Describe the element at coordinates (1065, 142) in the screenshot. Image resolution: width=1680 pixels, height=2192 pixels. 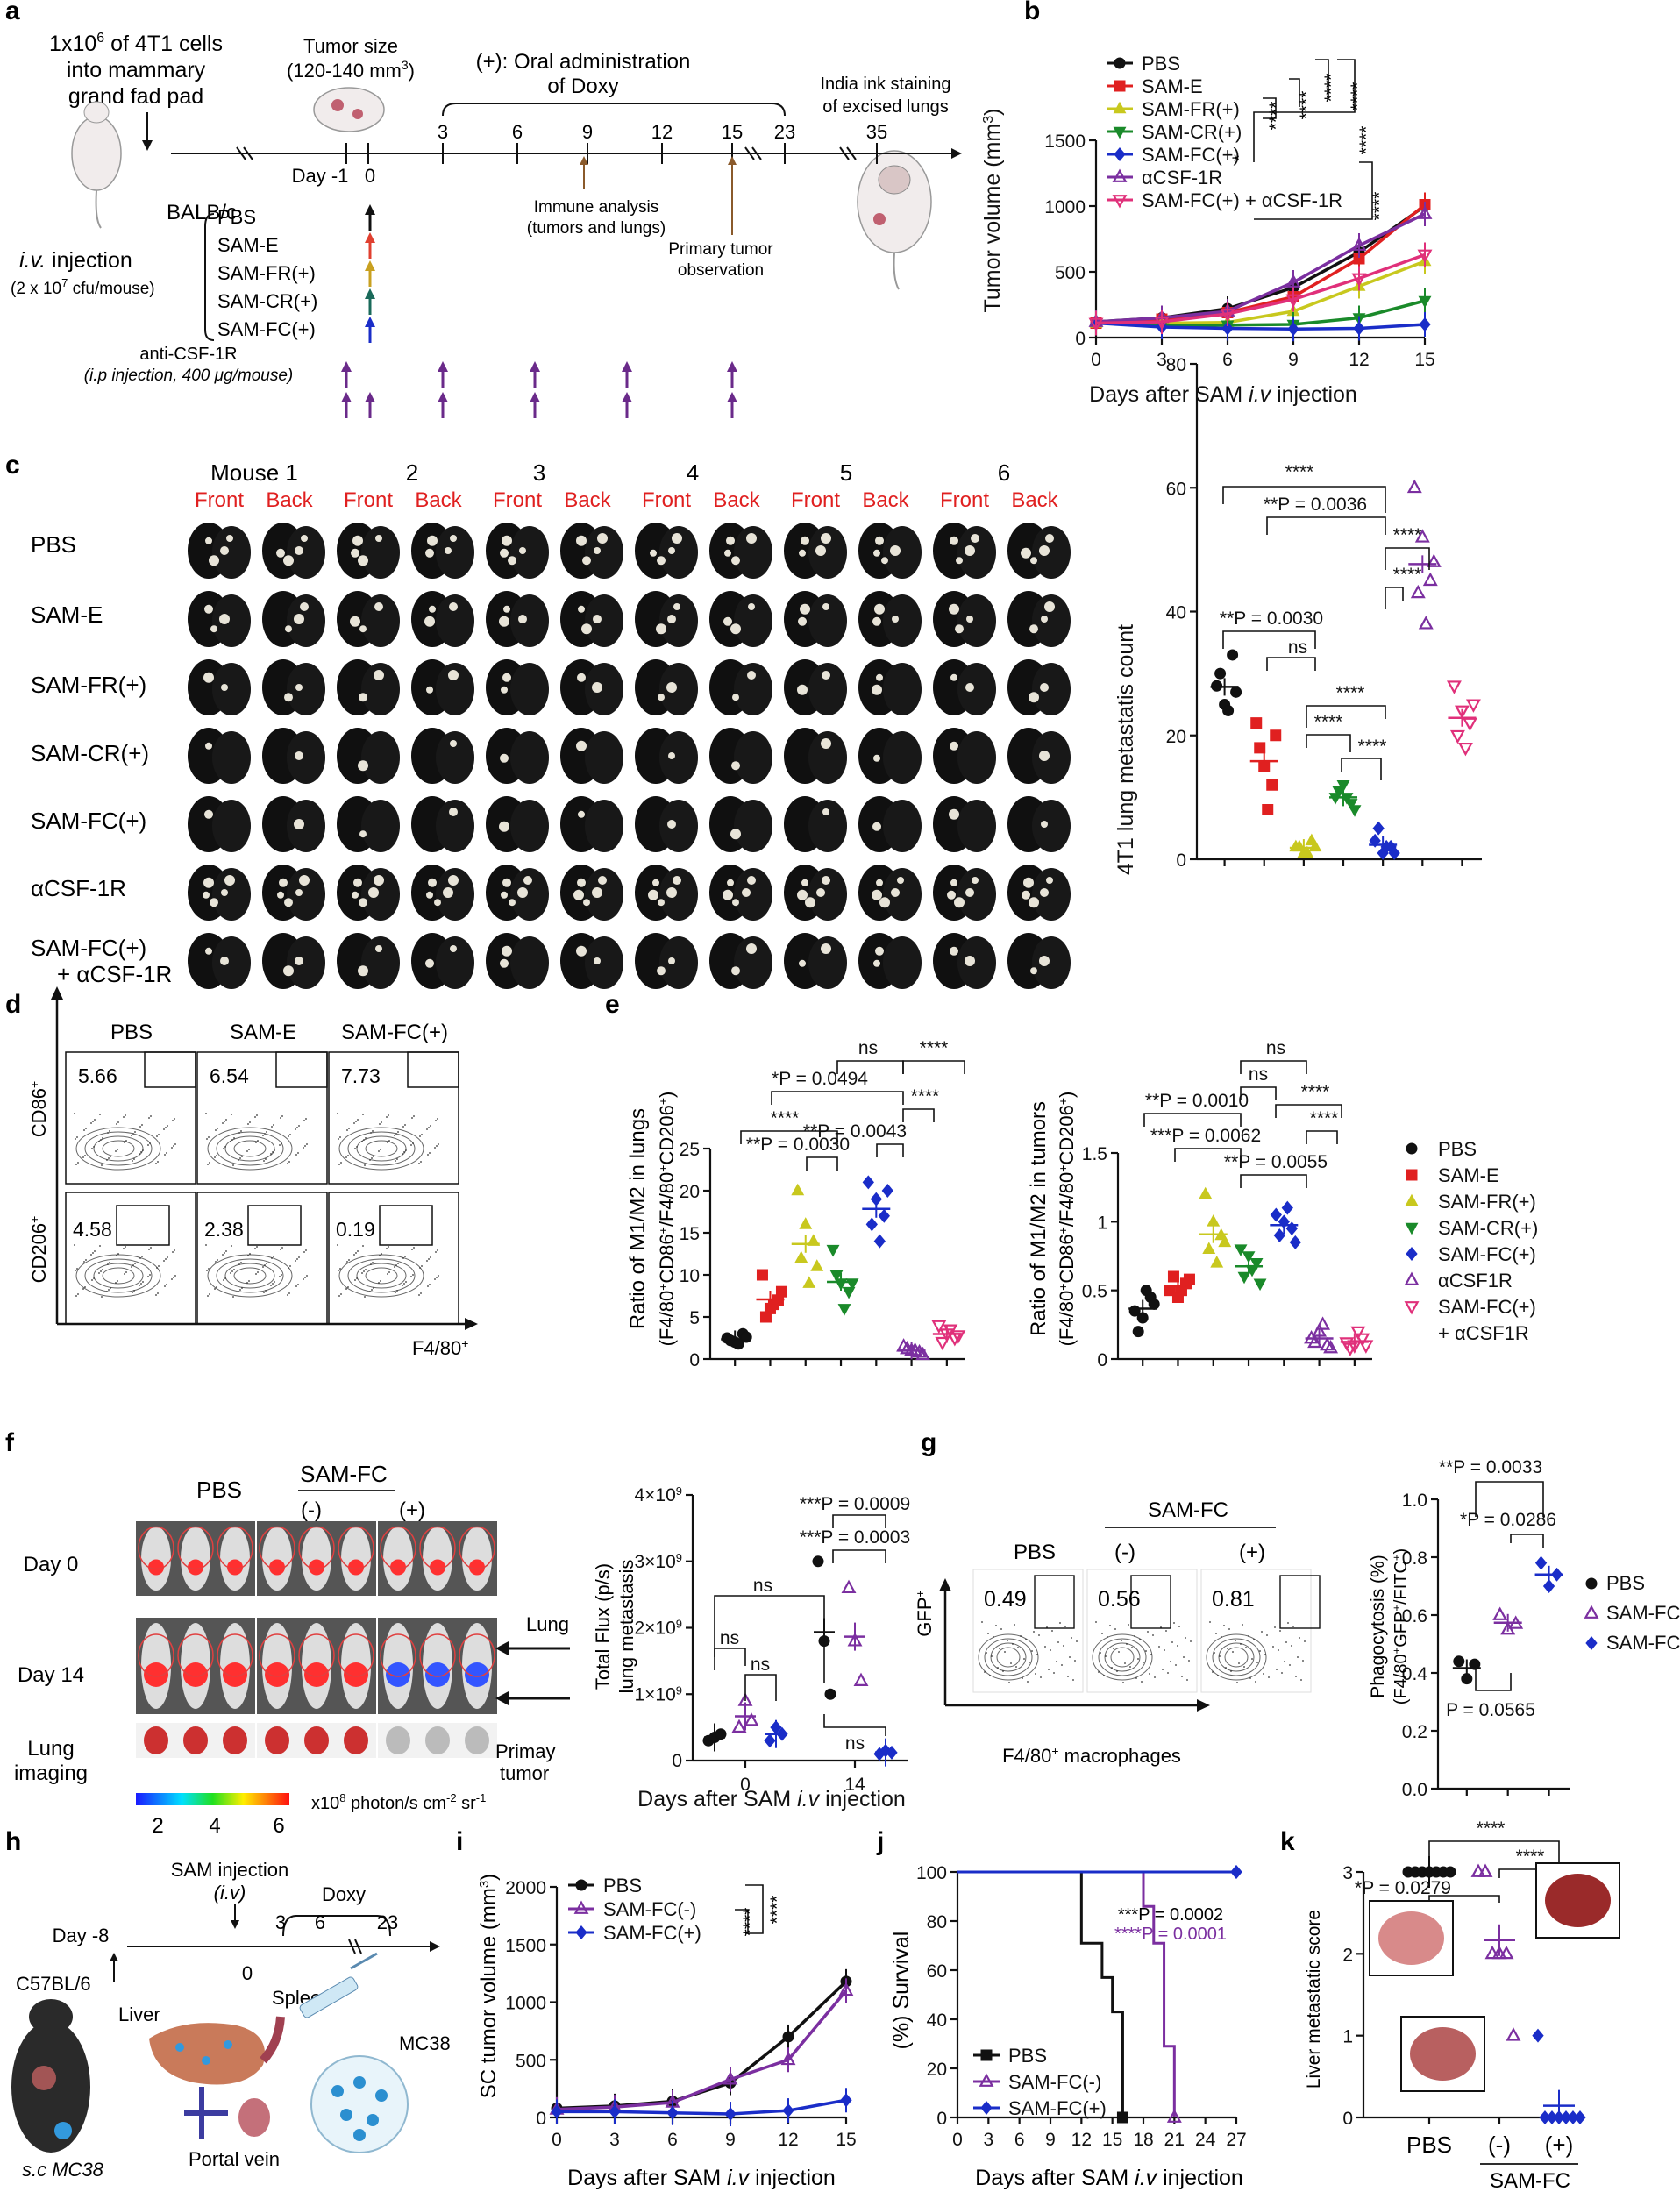
I see `y-tick-label: 1500` at that location.